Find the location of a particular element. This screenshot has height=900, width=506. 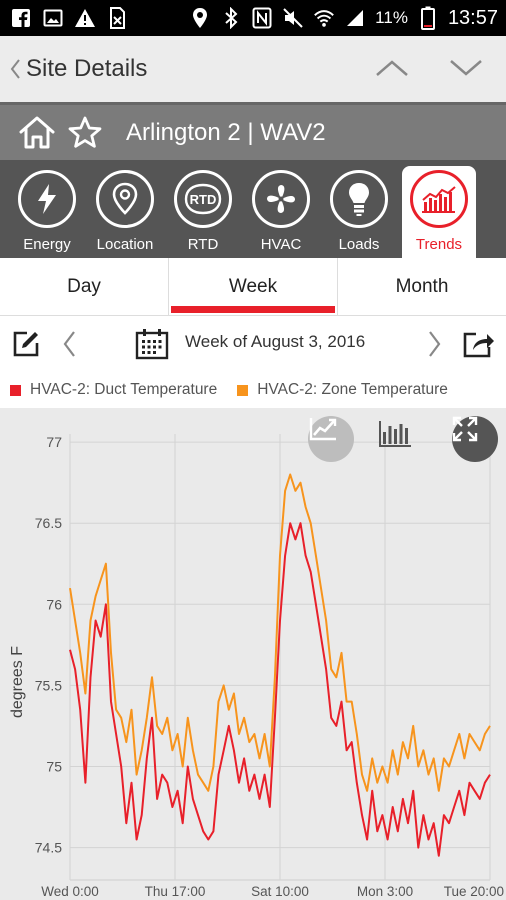

tab-label: Energy is located at coordinates (47, 244).